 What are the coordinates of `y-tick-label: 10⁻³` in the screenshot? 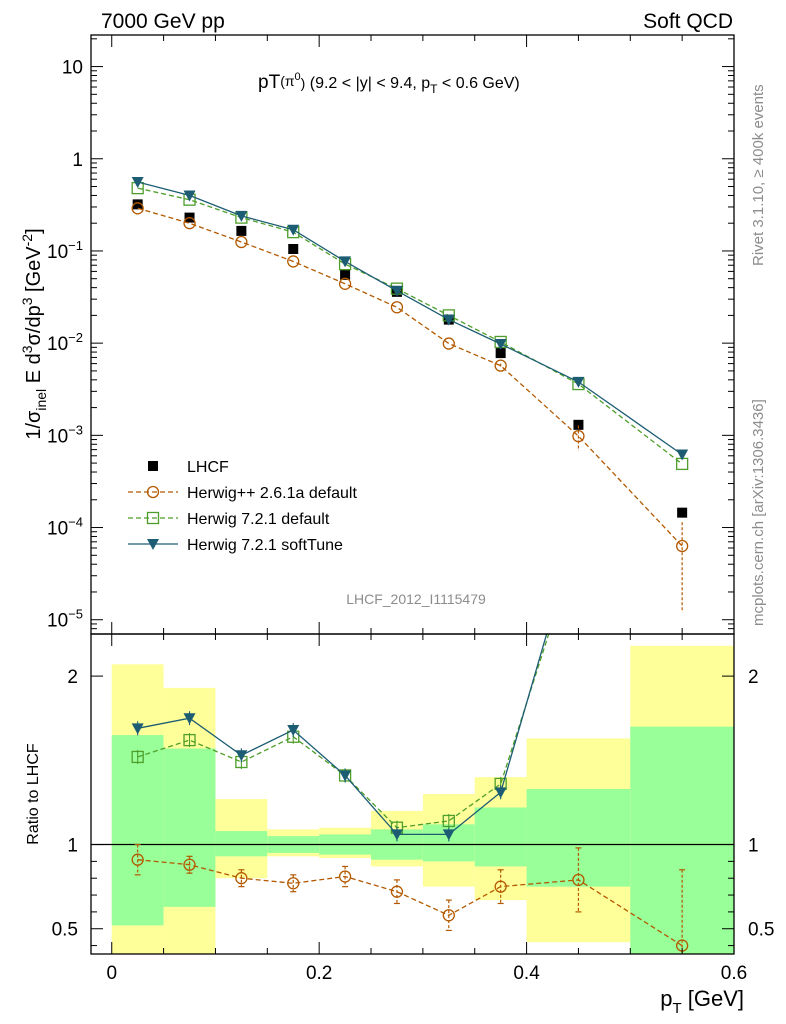 It's located at (65, 434).